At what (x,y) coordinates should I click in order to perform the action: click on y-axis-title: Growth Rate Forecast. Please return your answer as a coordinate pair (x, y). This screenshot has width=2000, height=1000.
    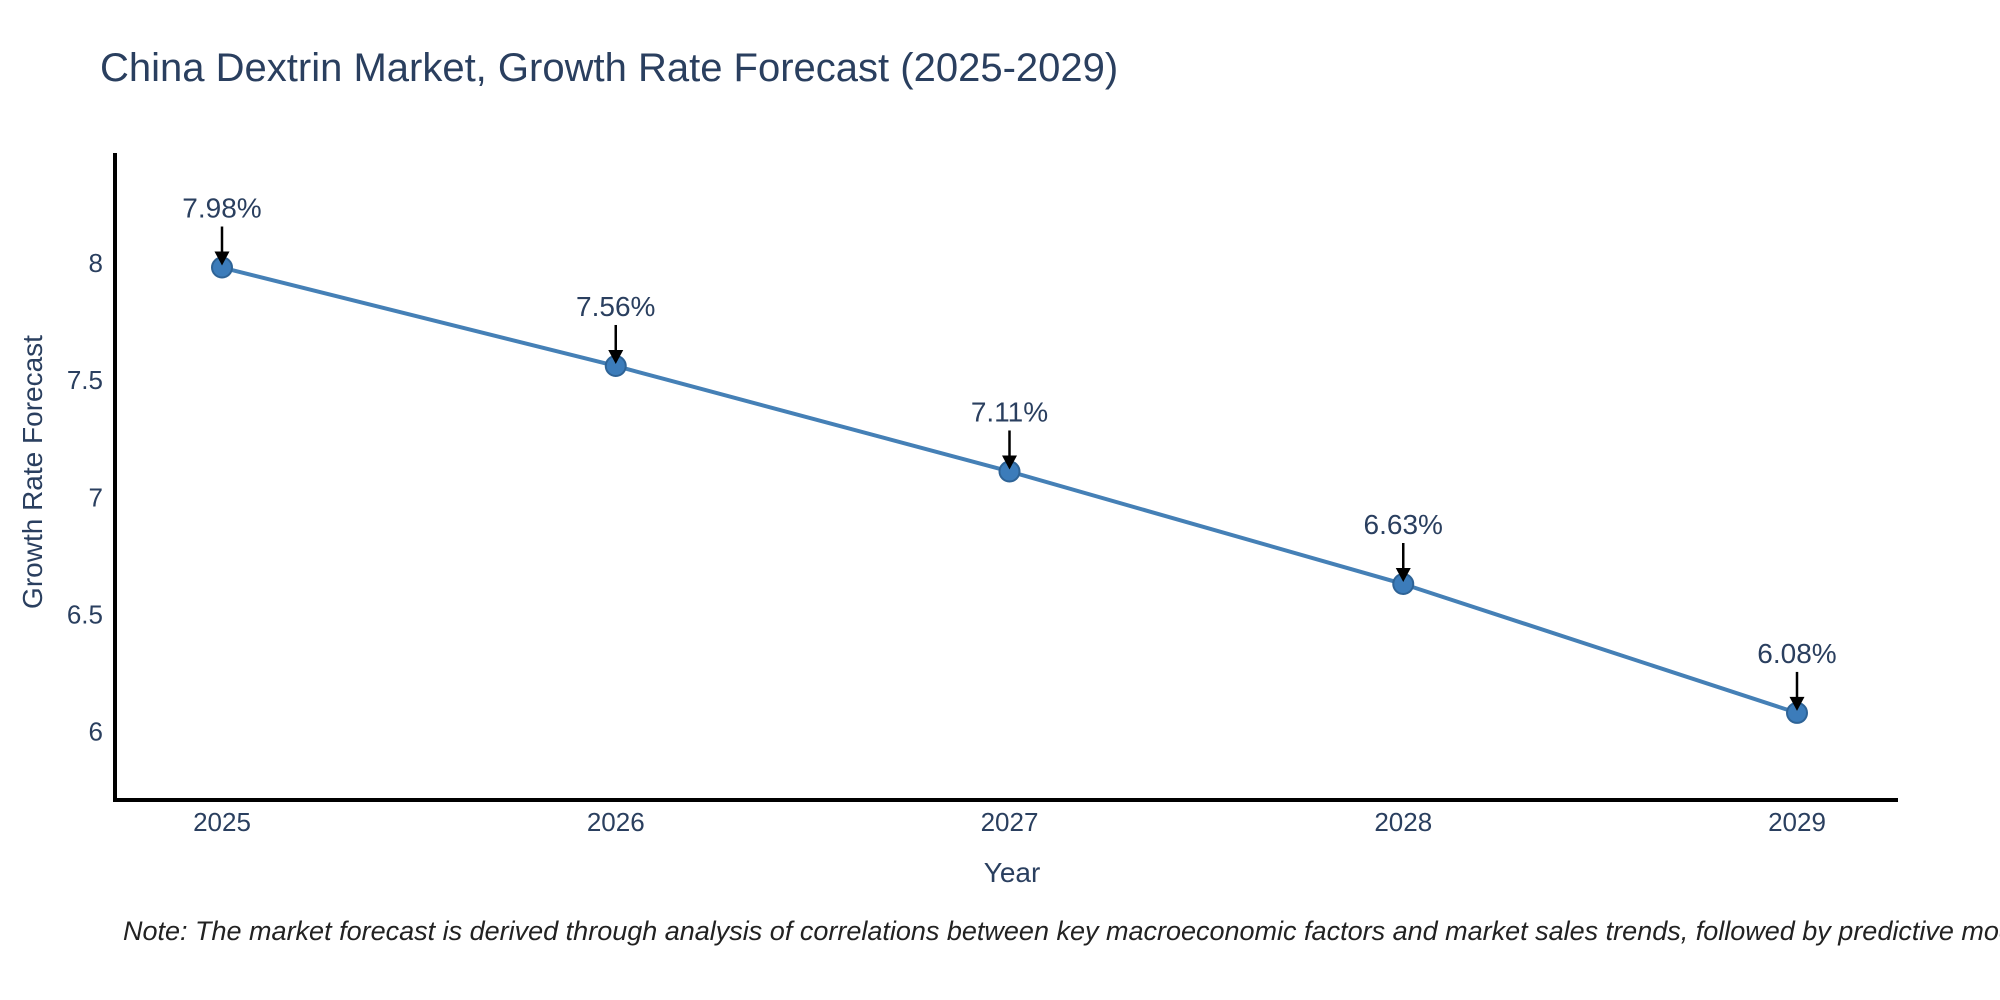
    Looking at the image, I should click on (32, 472).